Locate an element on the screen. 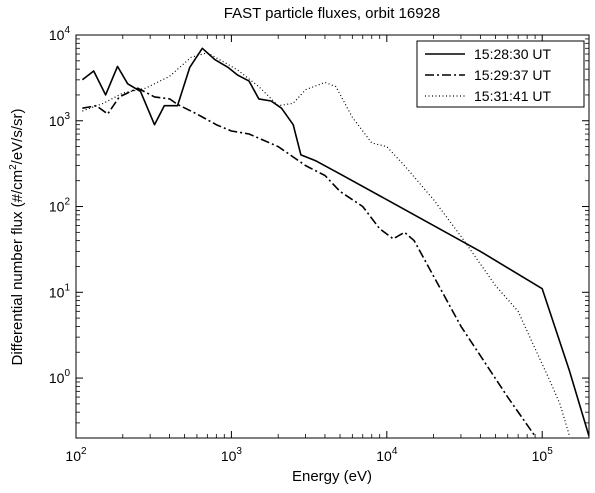 The height and width of the screenshot is (493, 595). y-tick-label: 10⁴ is located at coordinates (60, 34).